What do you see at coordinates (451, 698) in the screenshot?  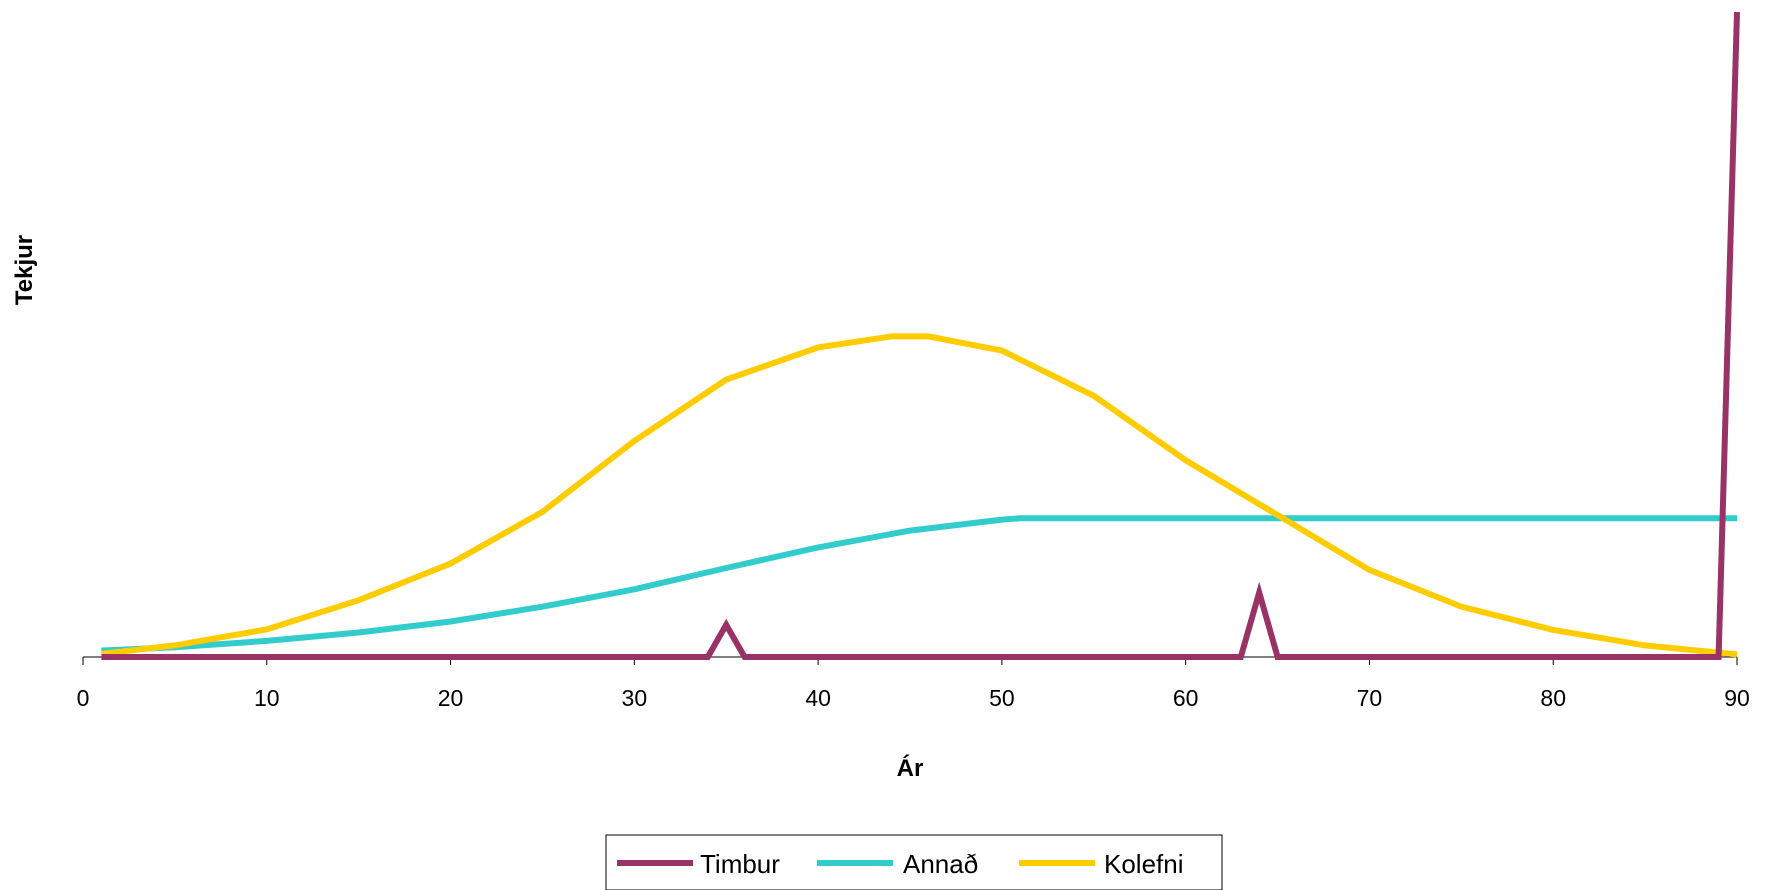 I see `x-tick-label: 20` at bounding box center [451, 698].